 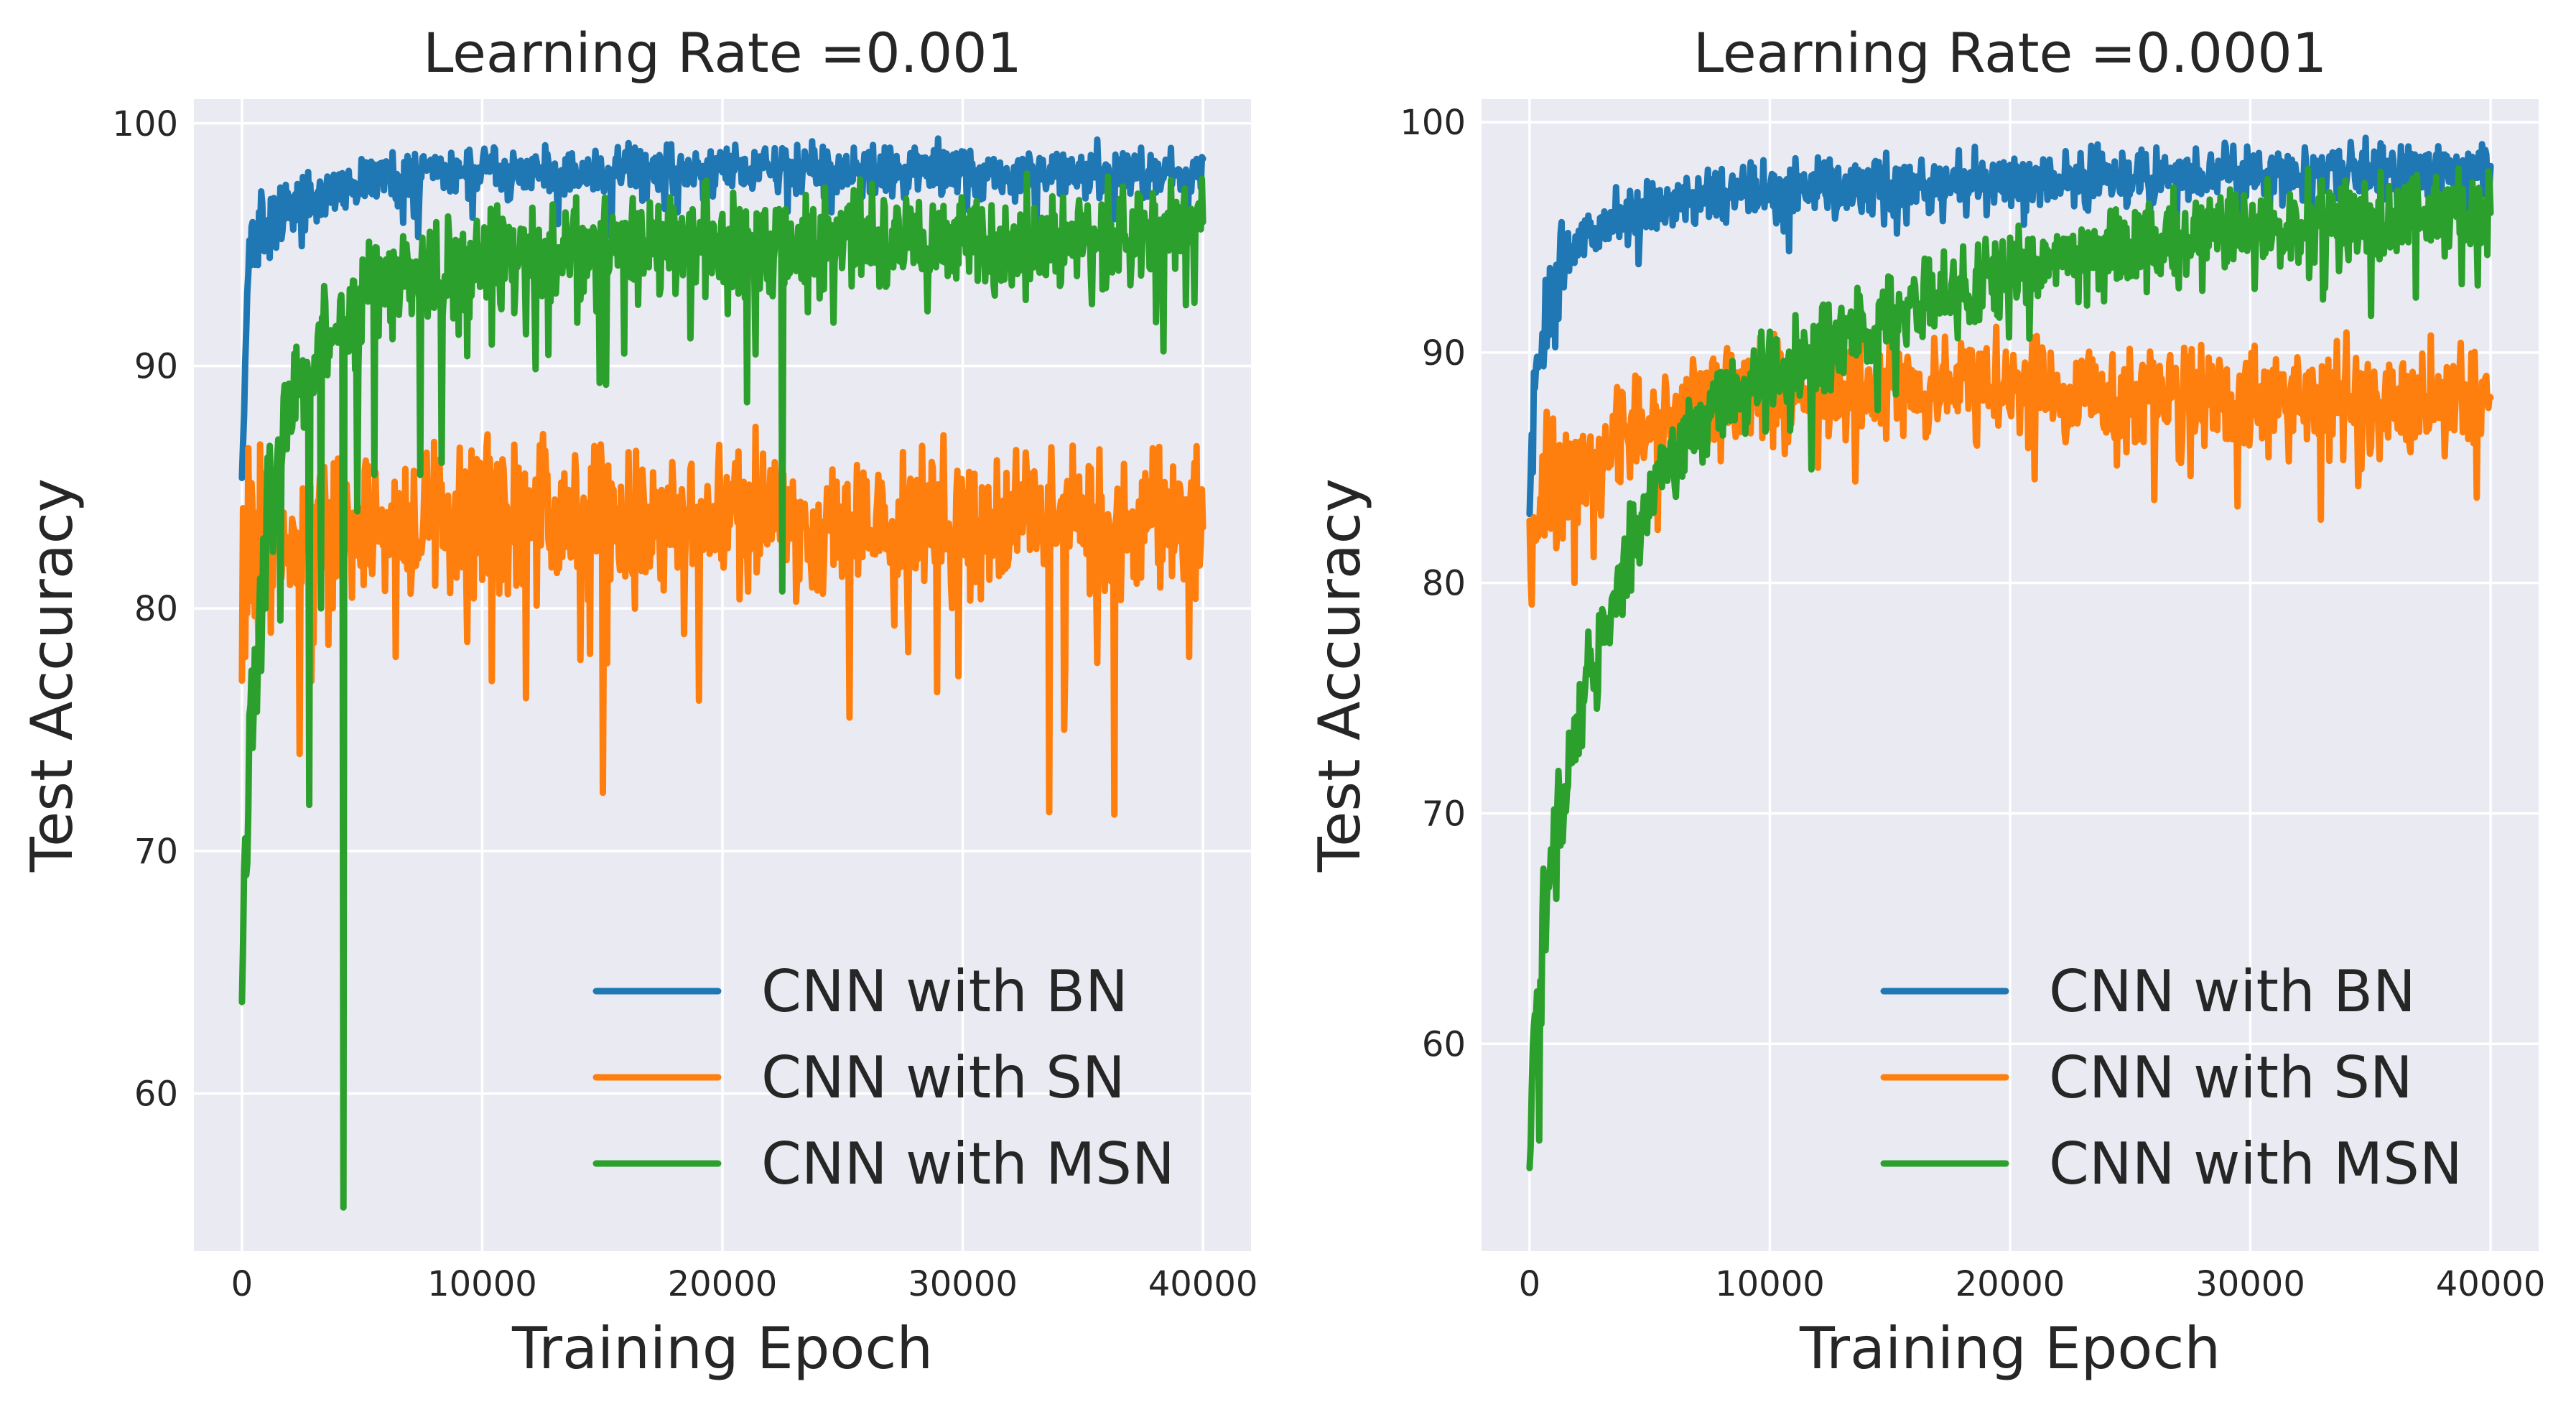 I want to click on legend-label-bn-left: CNN with BN, so click(x=944, y=991).